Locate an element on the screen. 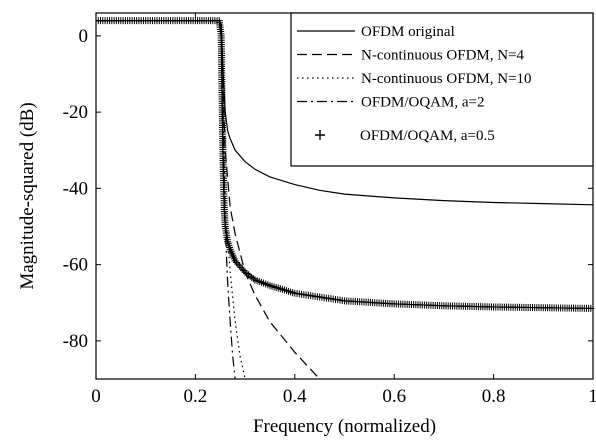  x-tick-label: 0.2 is located at coordinates (196, 396).